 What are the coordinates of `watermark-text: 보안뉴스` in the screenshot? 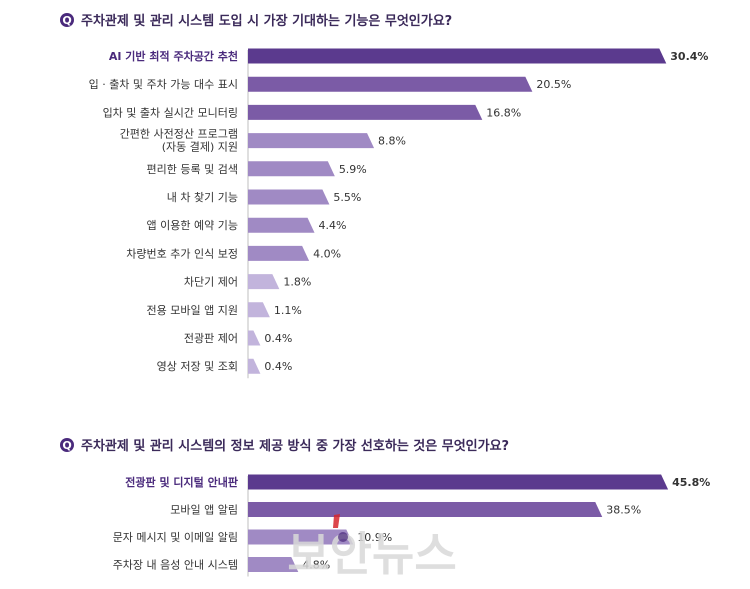 It's located at (371, 554).